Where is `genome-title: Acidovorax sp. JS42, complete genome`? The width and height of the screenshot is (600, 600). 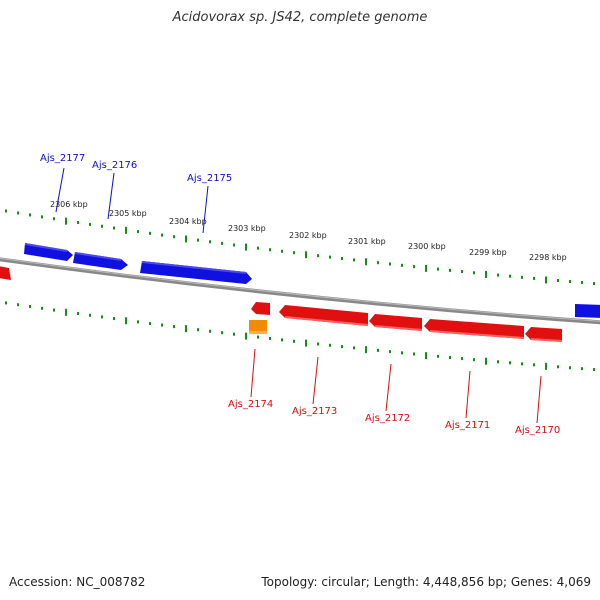 genome-title: Acidovorax sp. JS42, complete genome is located at coordinates (300, 17).